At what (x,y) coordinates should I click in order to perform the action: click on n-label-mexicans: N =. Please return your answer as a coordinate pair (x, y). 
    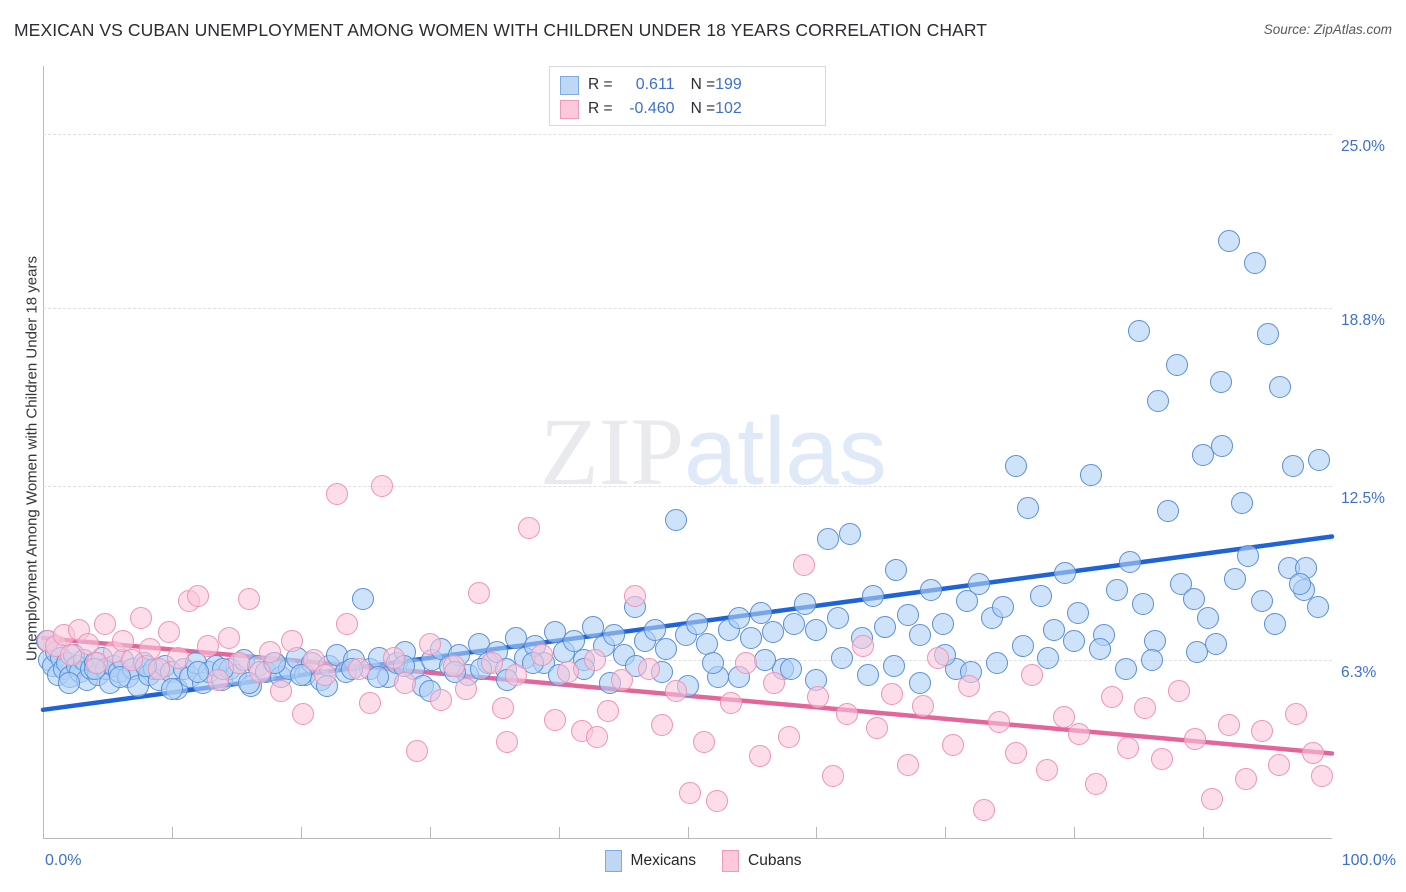
    Looking at the image, I should click on (703, 84).